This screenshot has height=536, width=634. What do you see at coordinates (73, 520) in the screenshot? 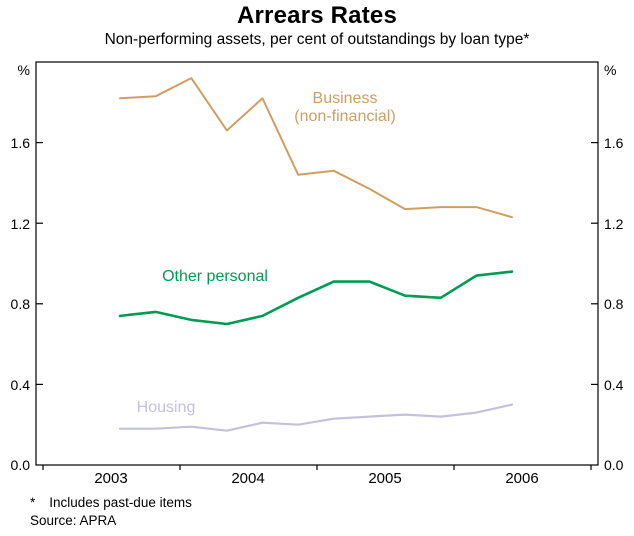
I see `source-note: Source: APRA` at bounding box center [73, 520].